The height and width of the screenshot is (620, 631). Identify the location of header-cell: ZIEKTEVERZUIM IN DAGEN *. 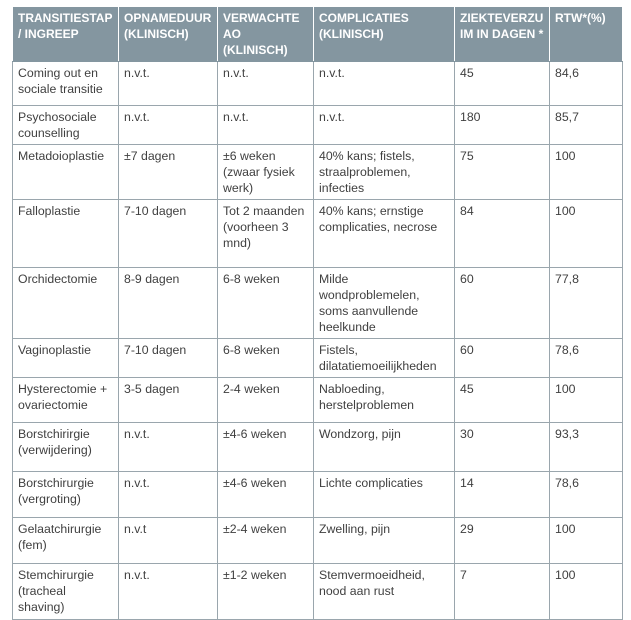
(502, 34).